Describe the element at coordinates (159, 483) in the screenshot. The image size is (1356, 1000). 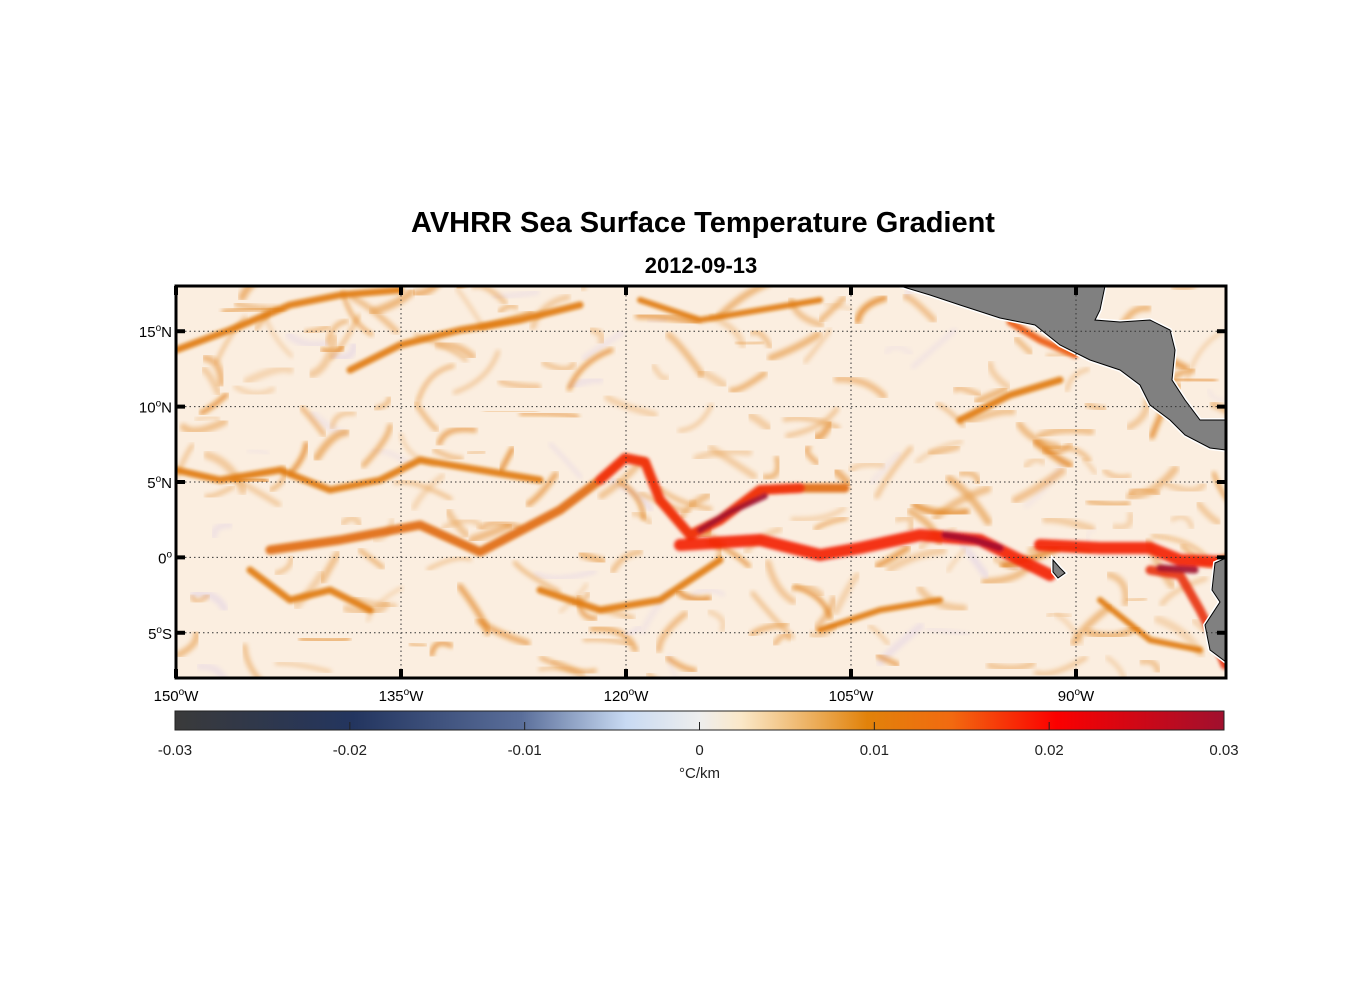
I see `y-tick-label: 5oN` at that location.